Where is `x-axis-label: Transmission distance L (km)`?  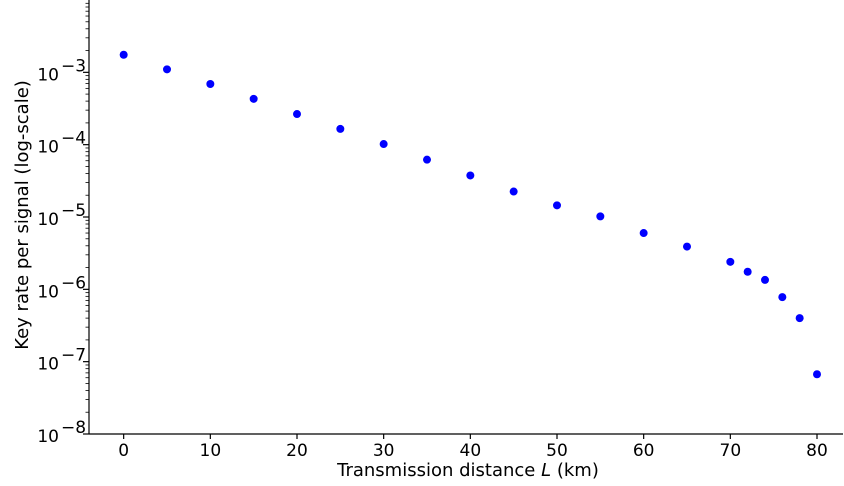 x-axis-label: Transmission distance L (km) is located at coordinates (467, 470).